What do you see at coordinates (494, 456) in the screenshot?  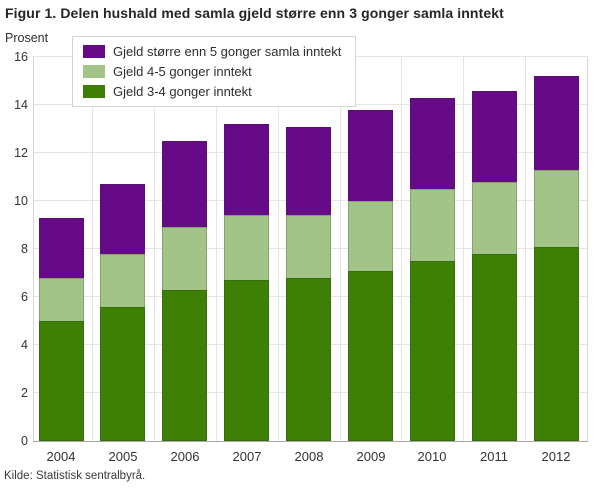 I see `x-tick-label: 2011` at bounding box center [494, 456].